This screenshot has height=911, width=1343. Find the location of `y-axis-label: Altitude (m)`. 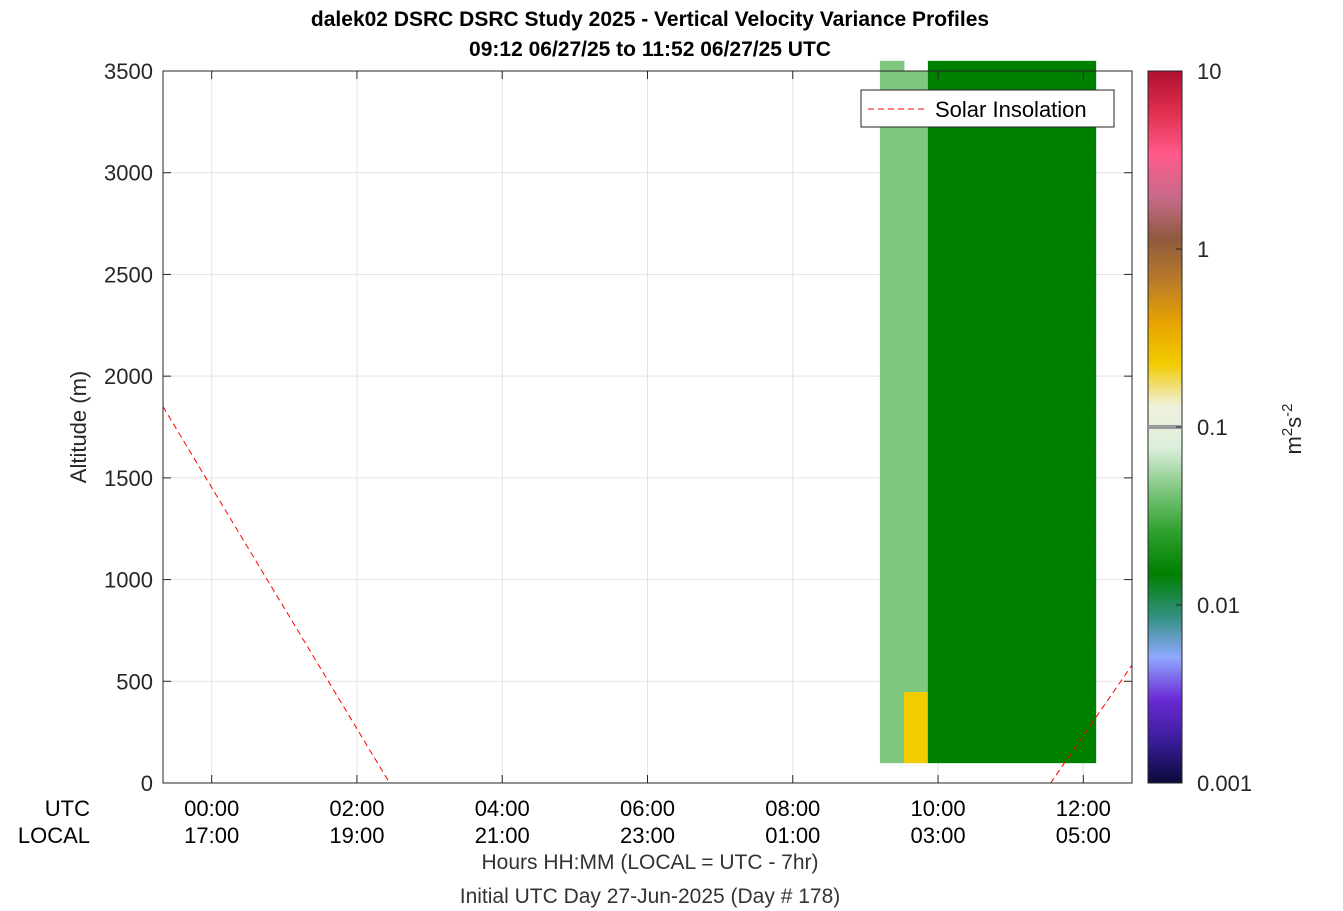

y-axis-label: Altitude (m) is located at coordinates (78, 427).